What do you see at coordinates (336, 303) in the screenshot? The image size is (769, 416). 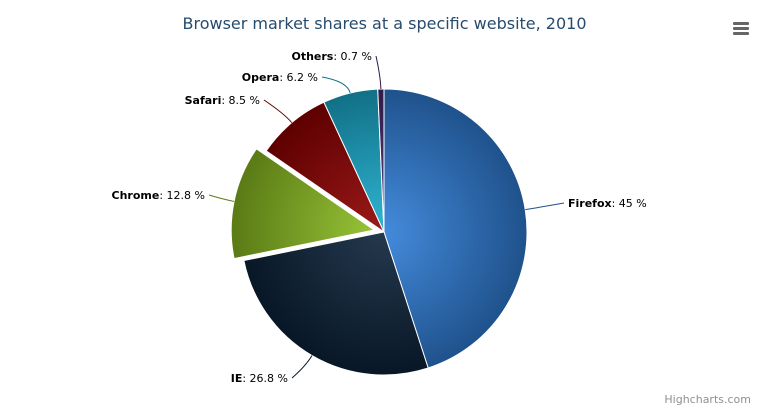 I see `pie-slice-ie` at bounding box center [336, 303].